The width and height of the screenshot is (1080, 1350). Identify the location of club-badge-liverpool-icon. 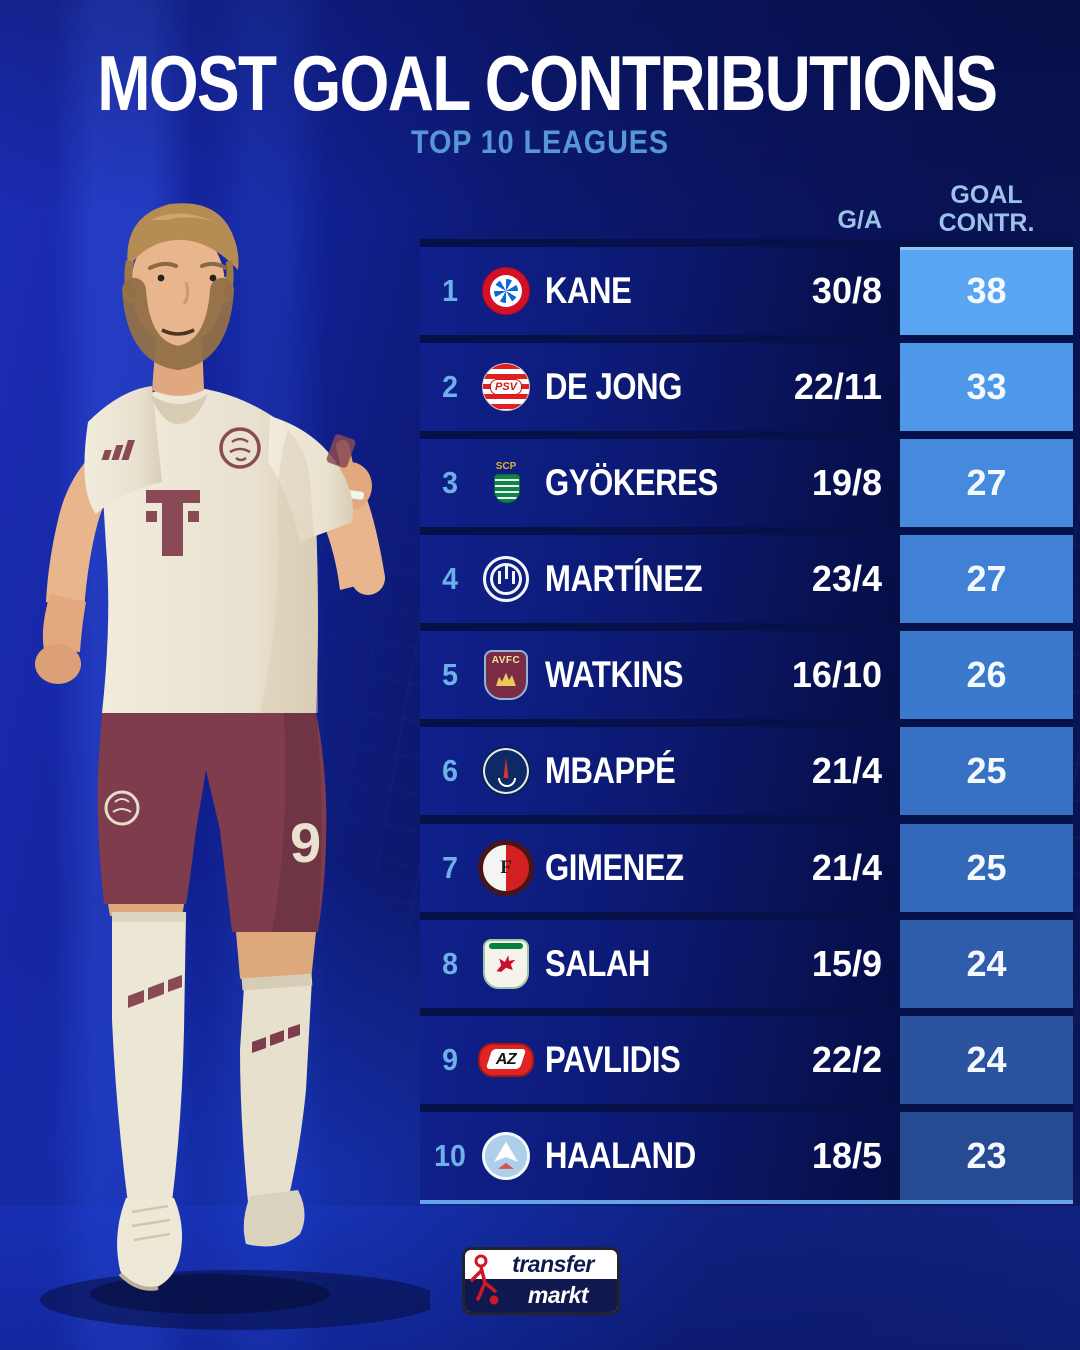
(506, 963).